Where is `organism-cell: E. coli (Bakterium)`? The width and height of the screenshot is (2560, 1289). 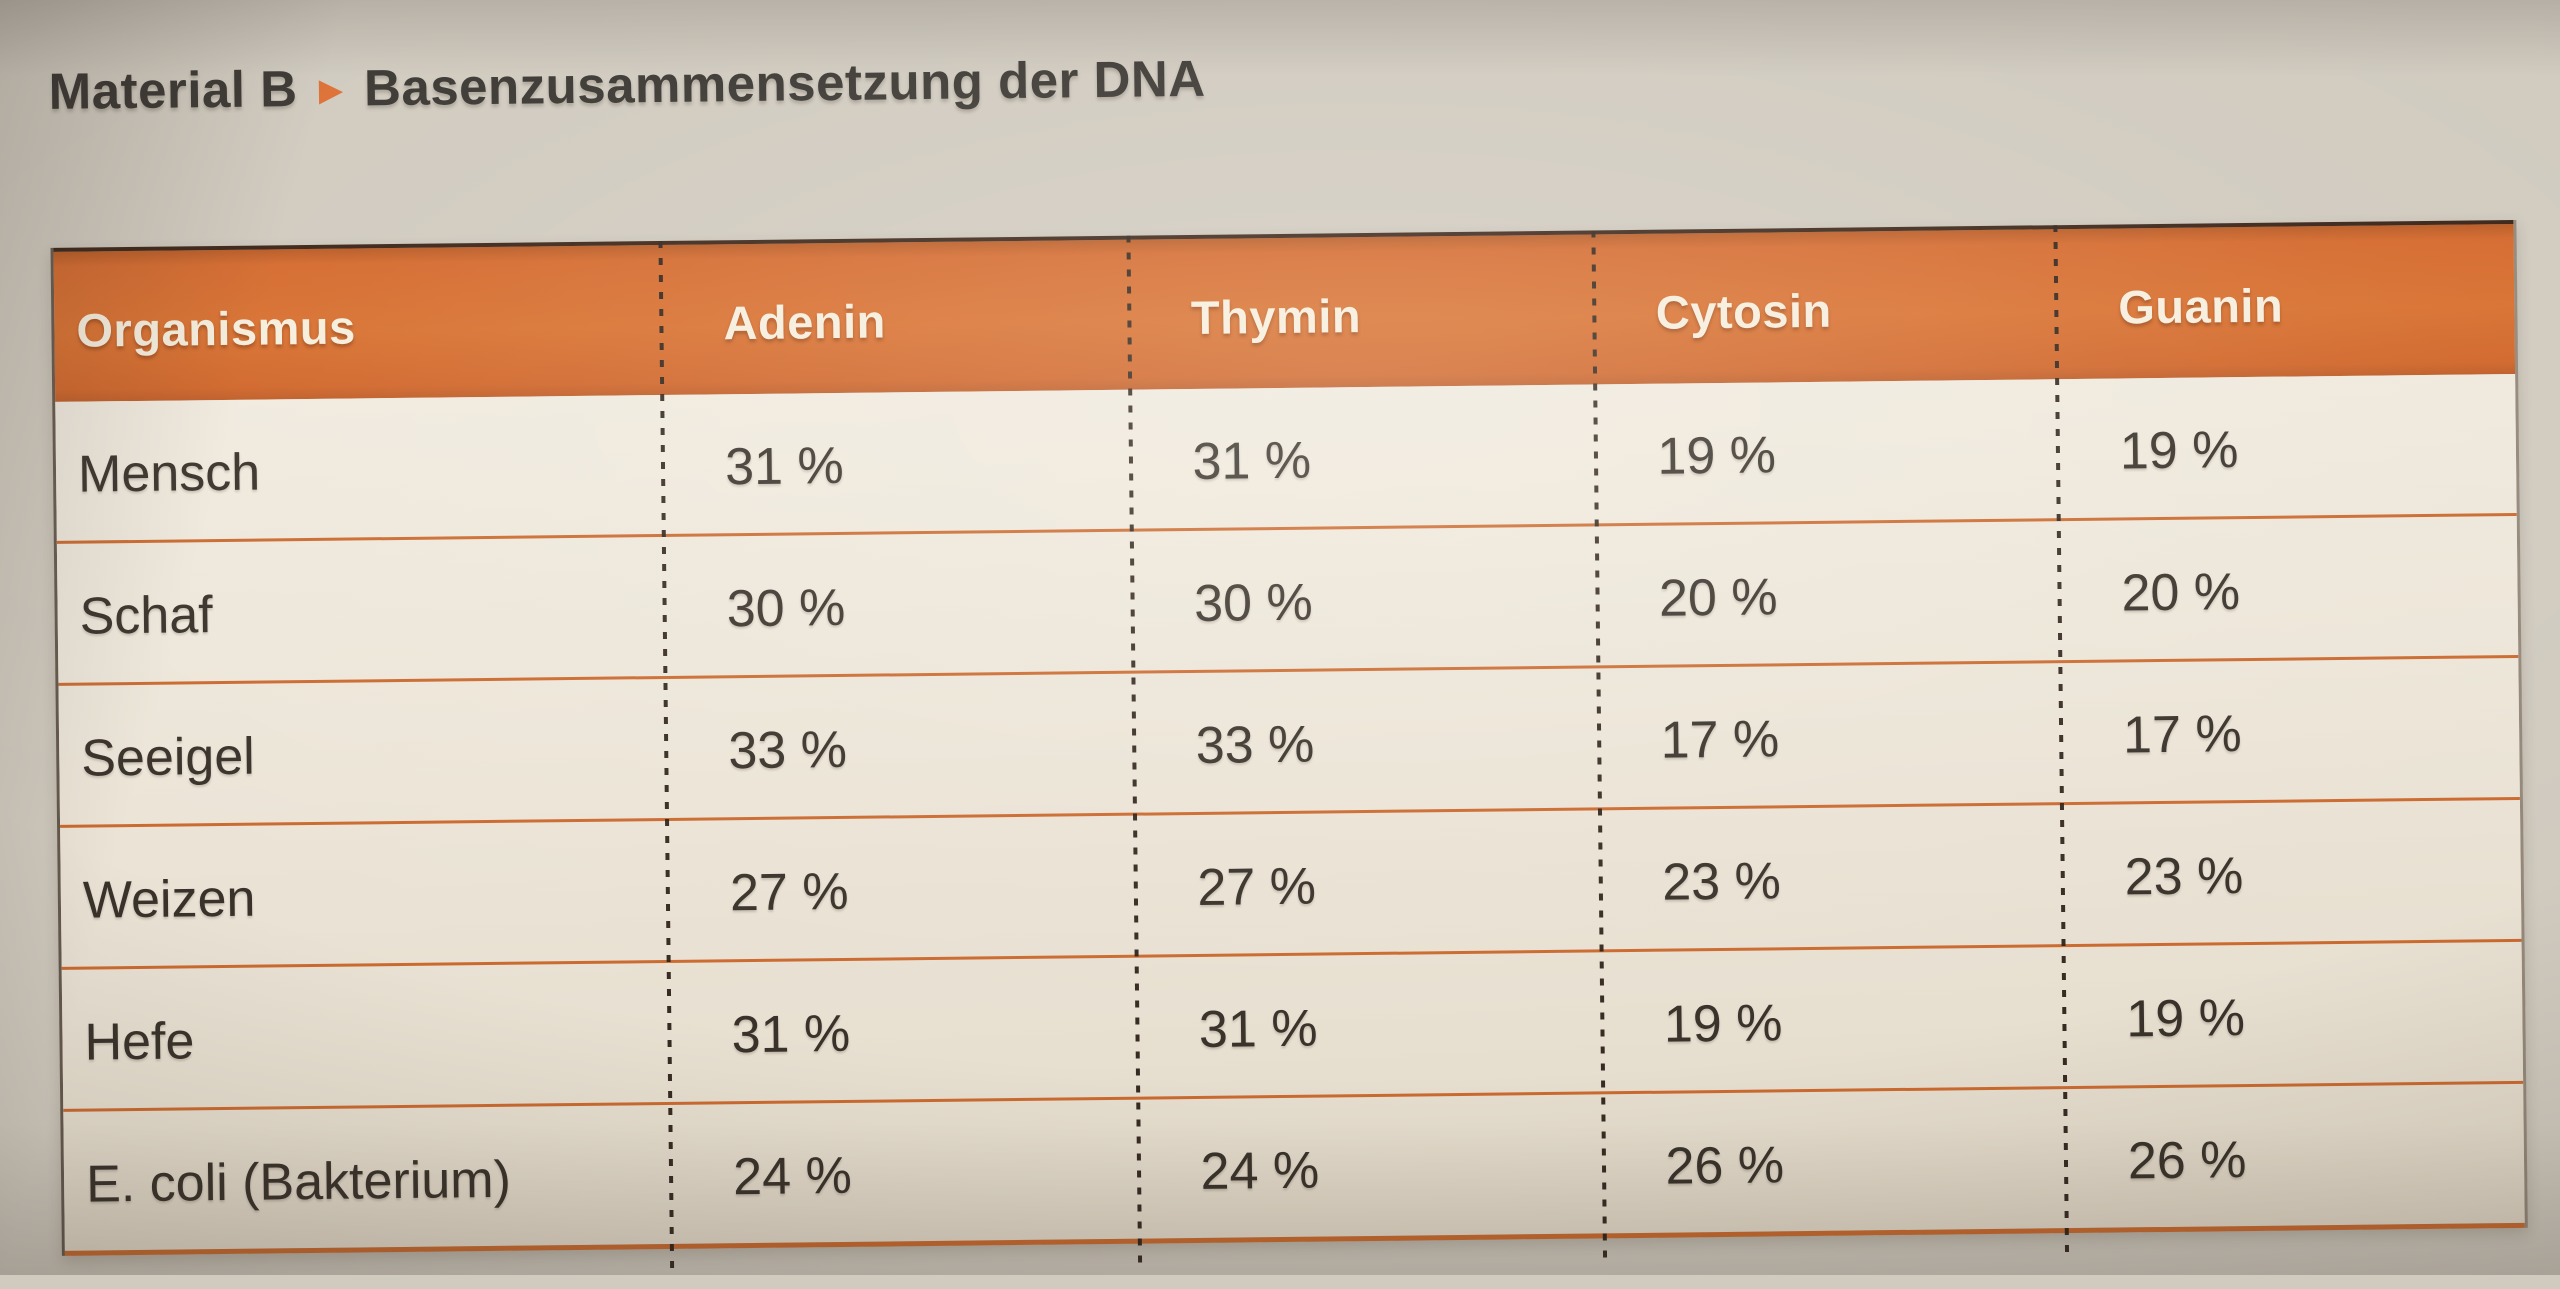
organism-cell: E. coli (Bakterium) is located at coordinates (298, 1182).